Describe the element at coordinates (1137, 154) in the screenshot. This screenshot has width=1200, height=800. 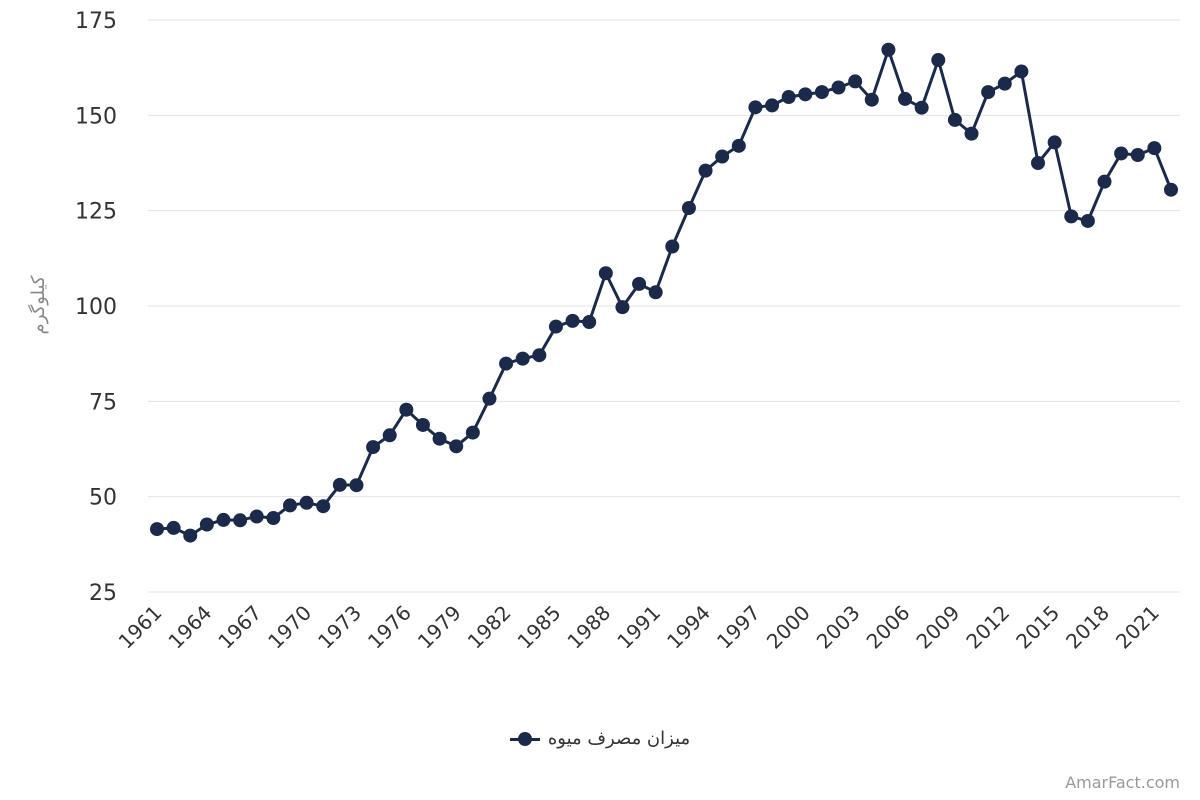
I see `data-point-2020` at that location.